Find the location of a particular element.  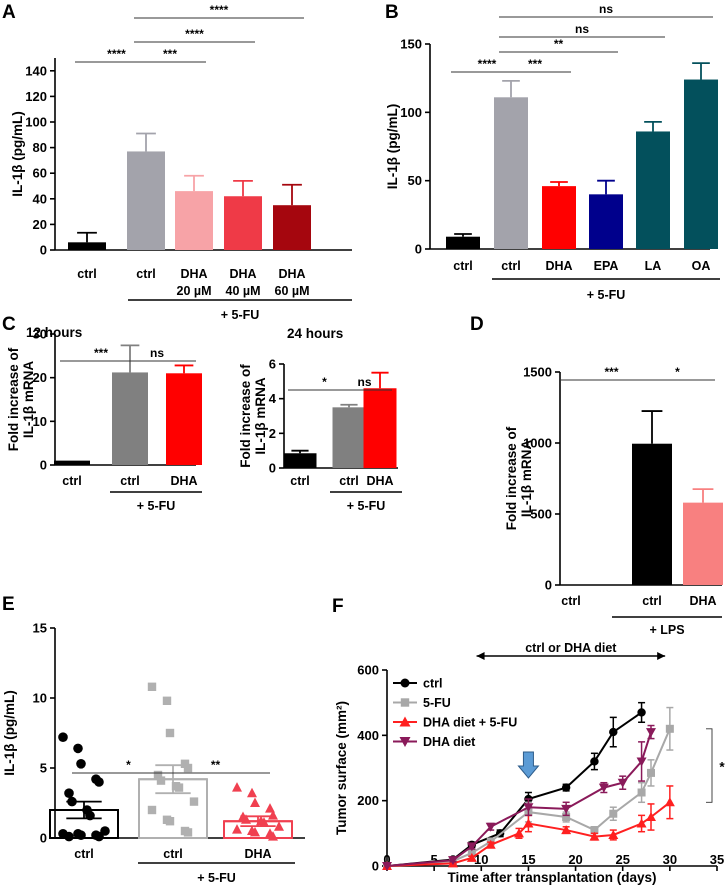

y-tick-label: 120 is located at coordinates (36, 96).